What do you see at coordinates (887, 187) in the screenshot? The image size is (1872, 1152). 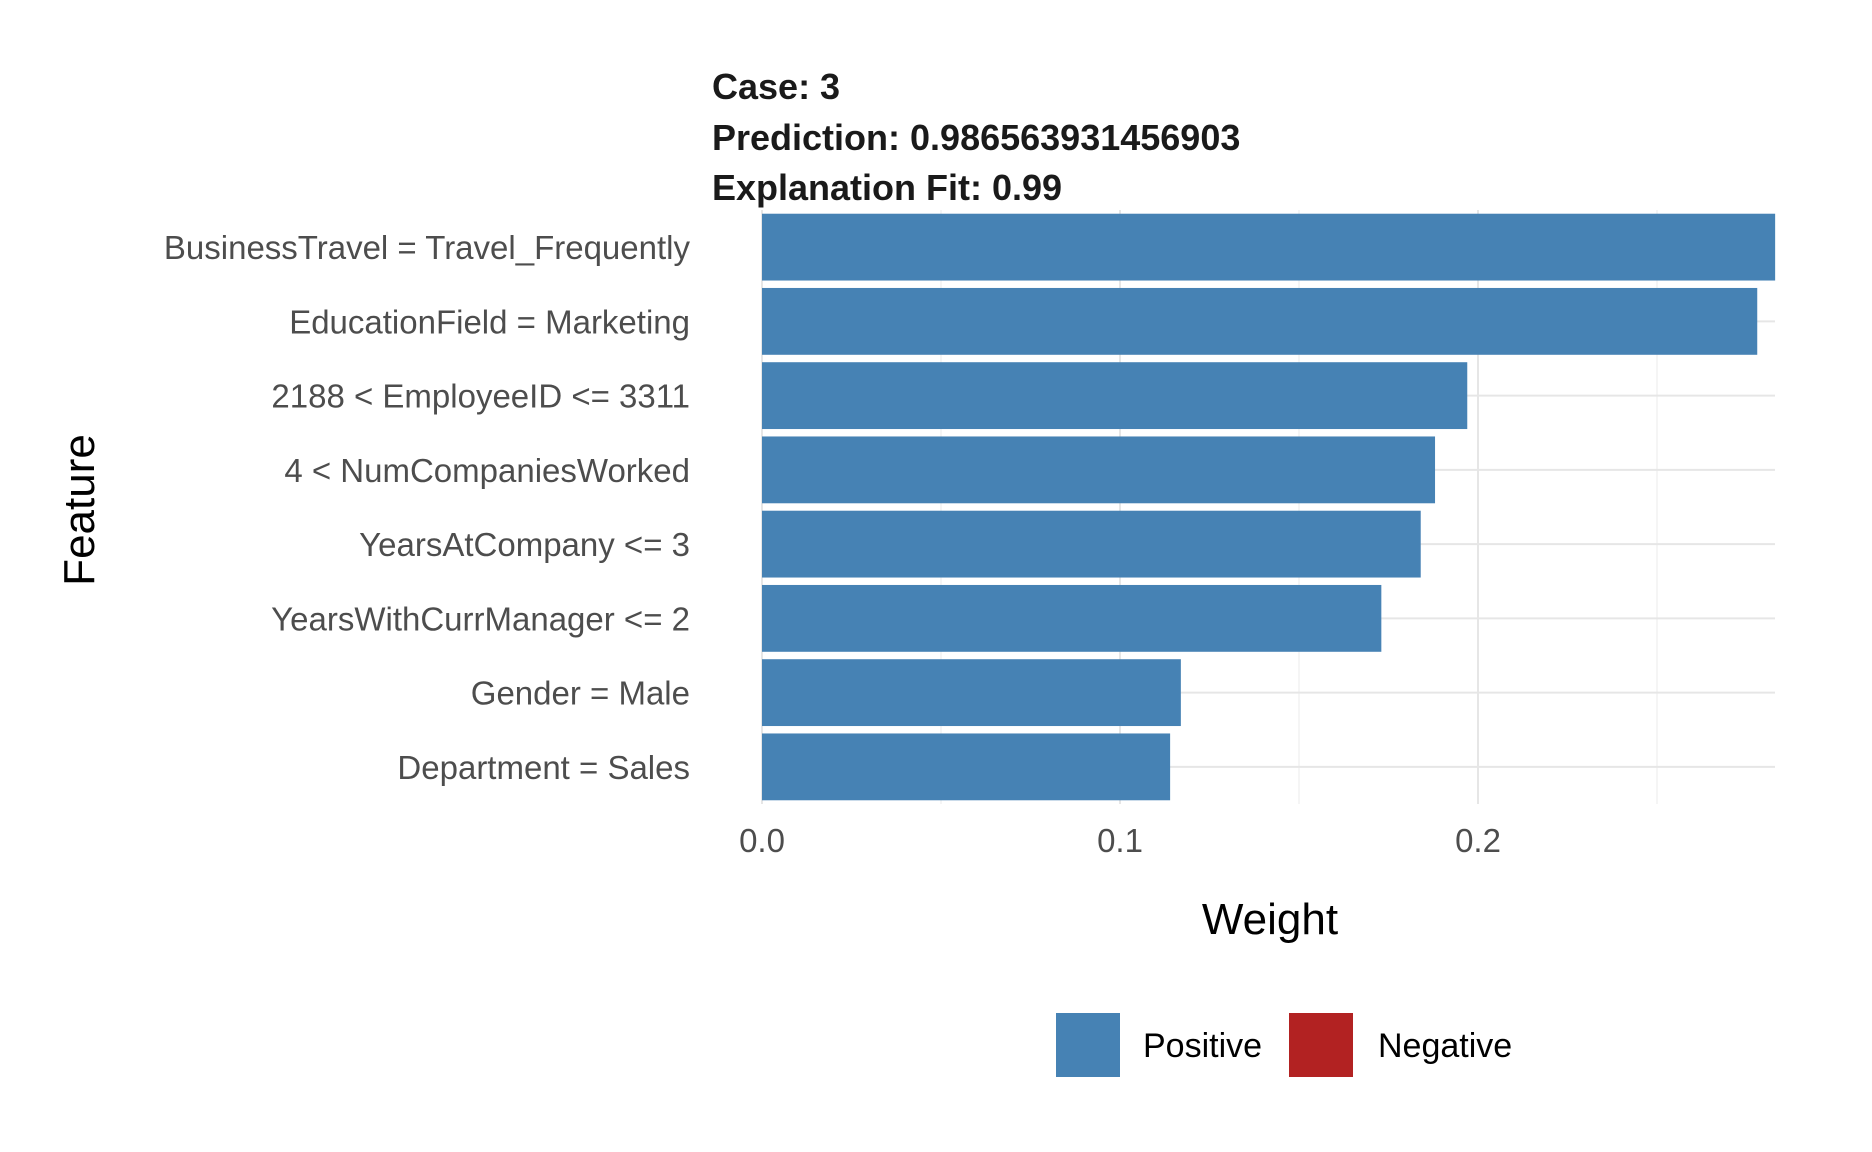 I see `title-line-fit: Explanation Fit: 0.99` at bounding box center [887, 187].